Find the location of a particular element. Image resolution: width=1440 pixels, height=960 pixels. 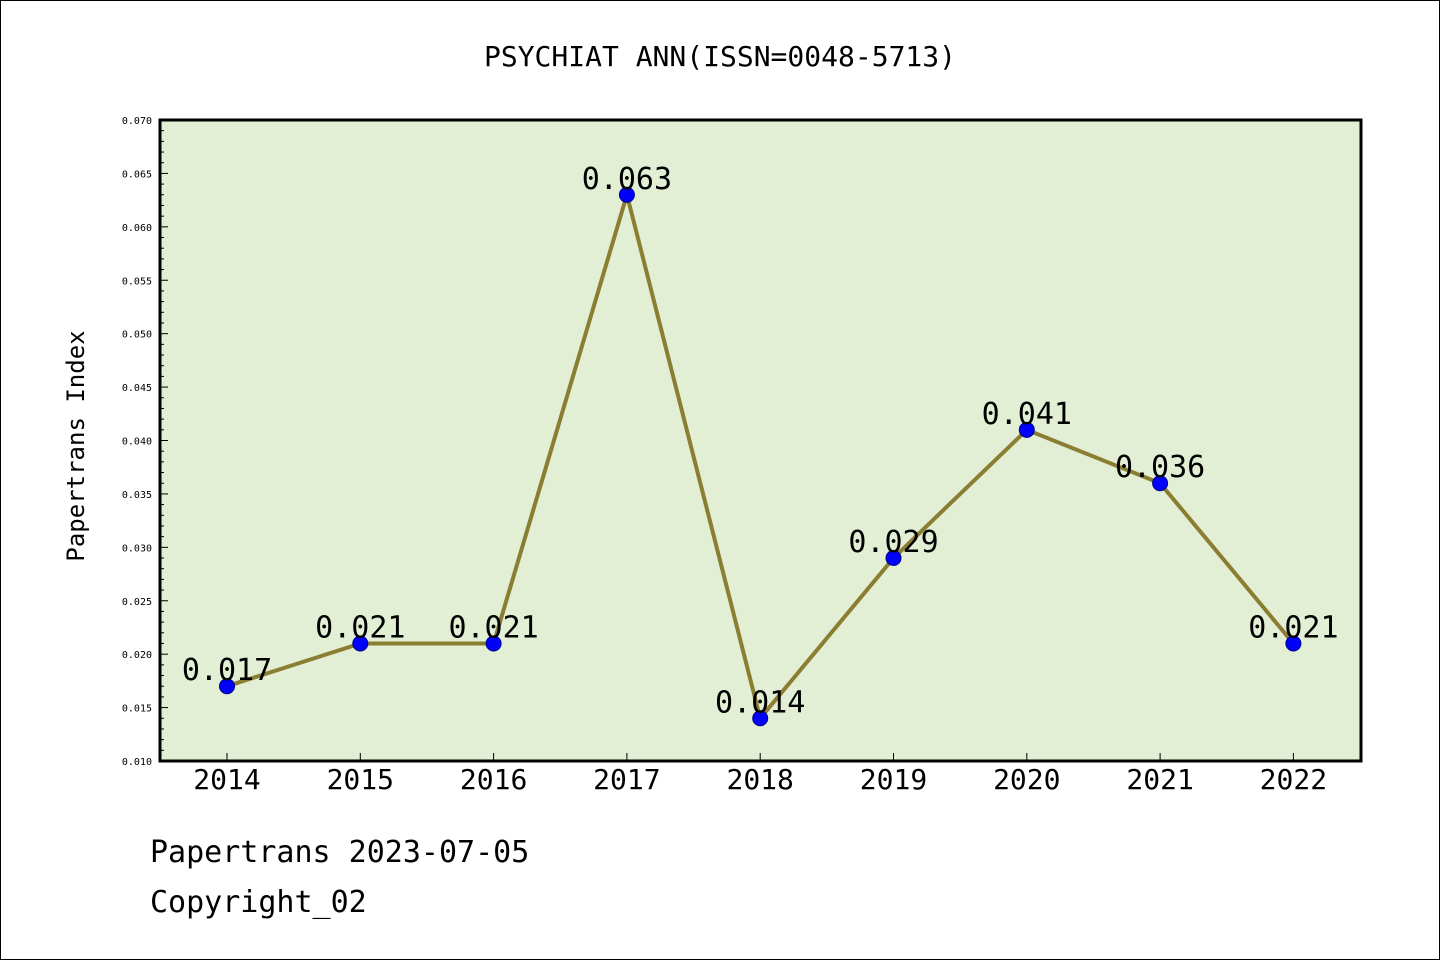

y-tick-label: 0.015 is located at coordinates (137, 709).